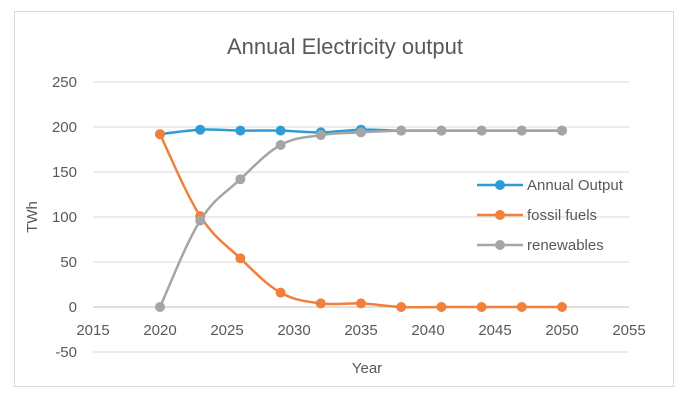  What do you see at coordinates (575, 185) in the screenshot?
I see `legend-label: Annual Output` at bounding box center [575, 185].